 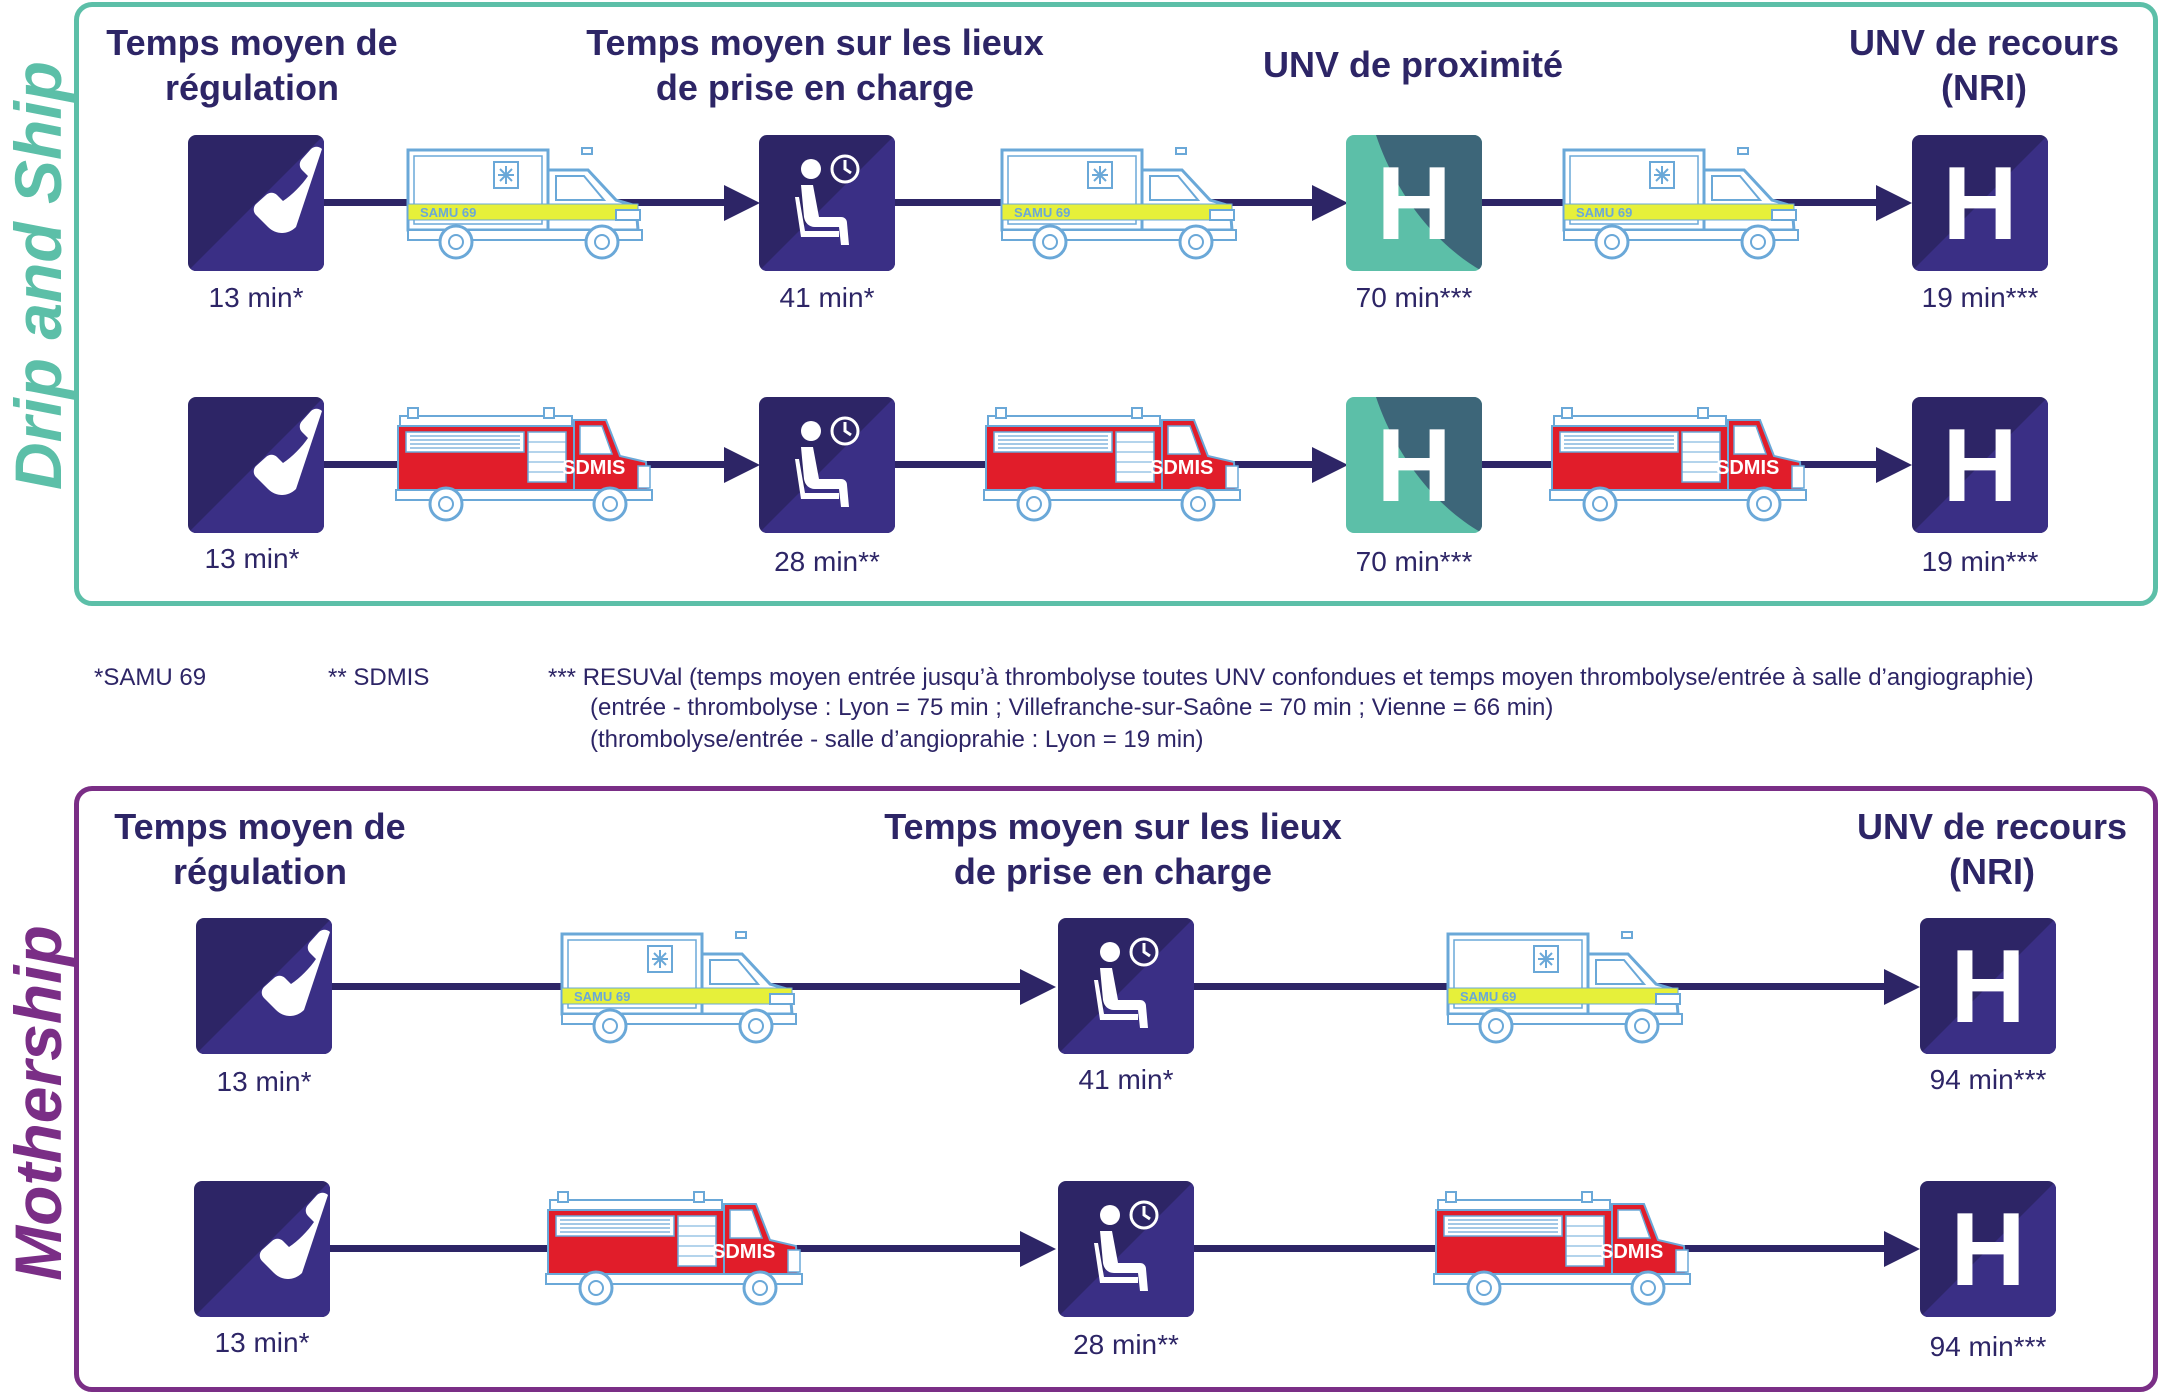 I want to click on drip-header-onsite-line1: Temps moyen sur les lieux, so click(x=815, y=42).